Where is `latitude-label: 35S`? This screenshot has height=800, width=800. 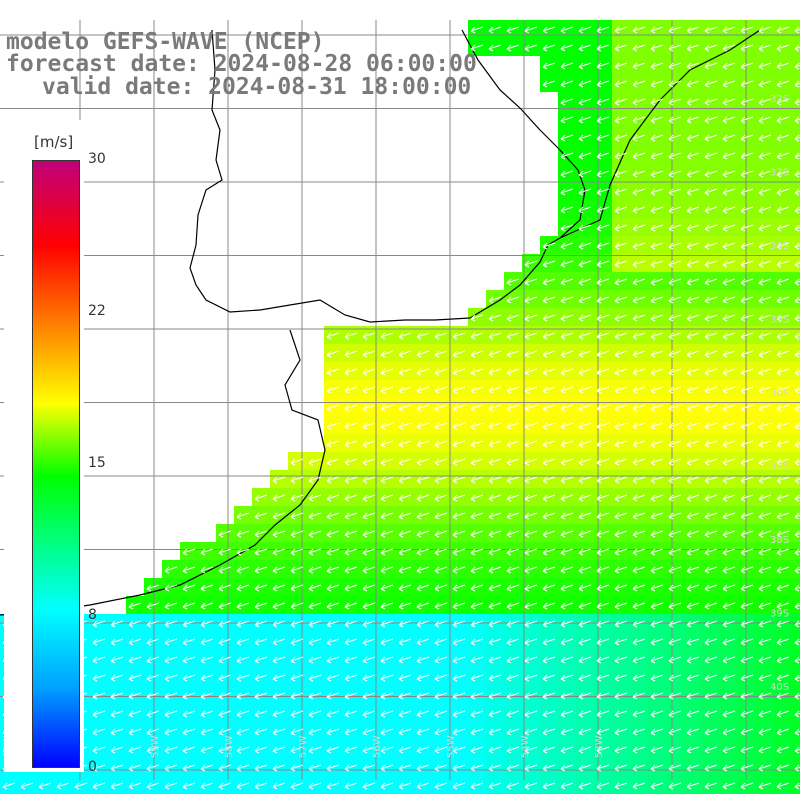 latitude-label: 35S is located at coordinates (779, 320).